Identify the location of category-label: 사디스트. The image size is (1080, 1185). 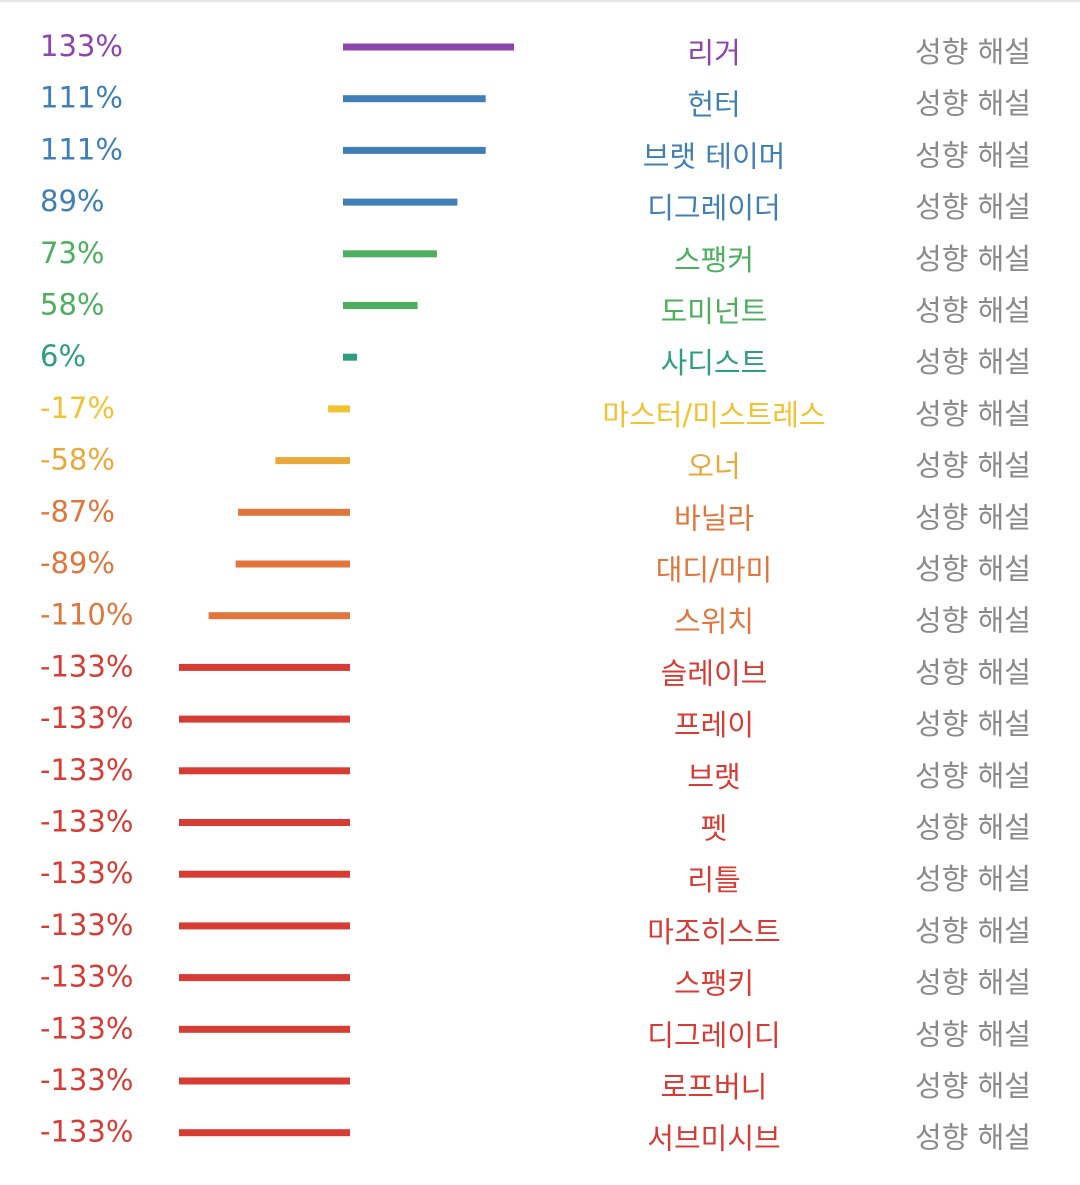
(714, 363).